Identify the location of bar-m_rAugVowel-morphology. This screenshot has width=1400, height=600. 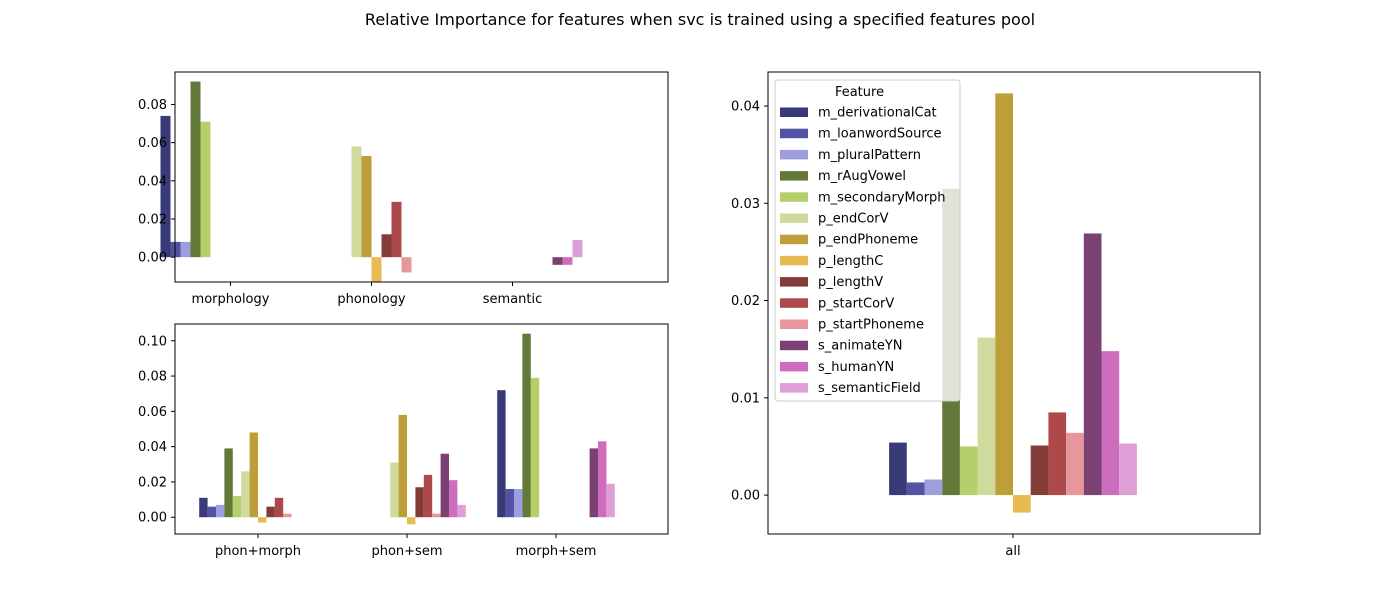
(195, 169).